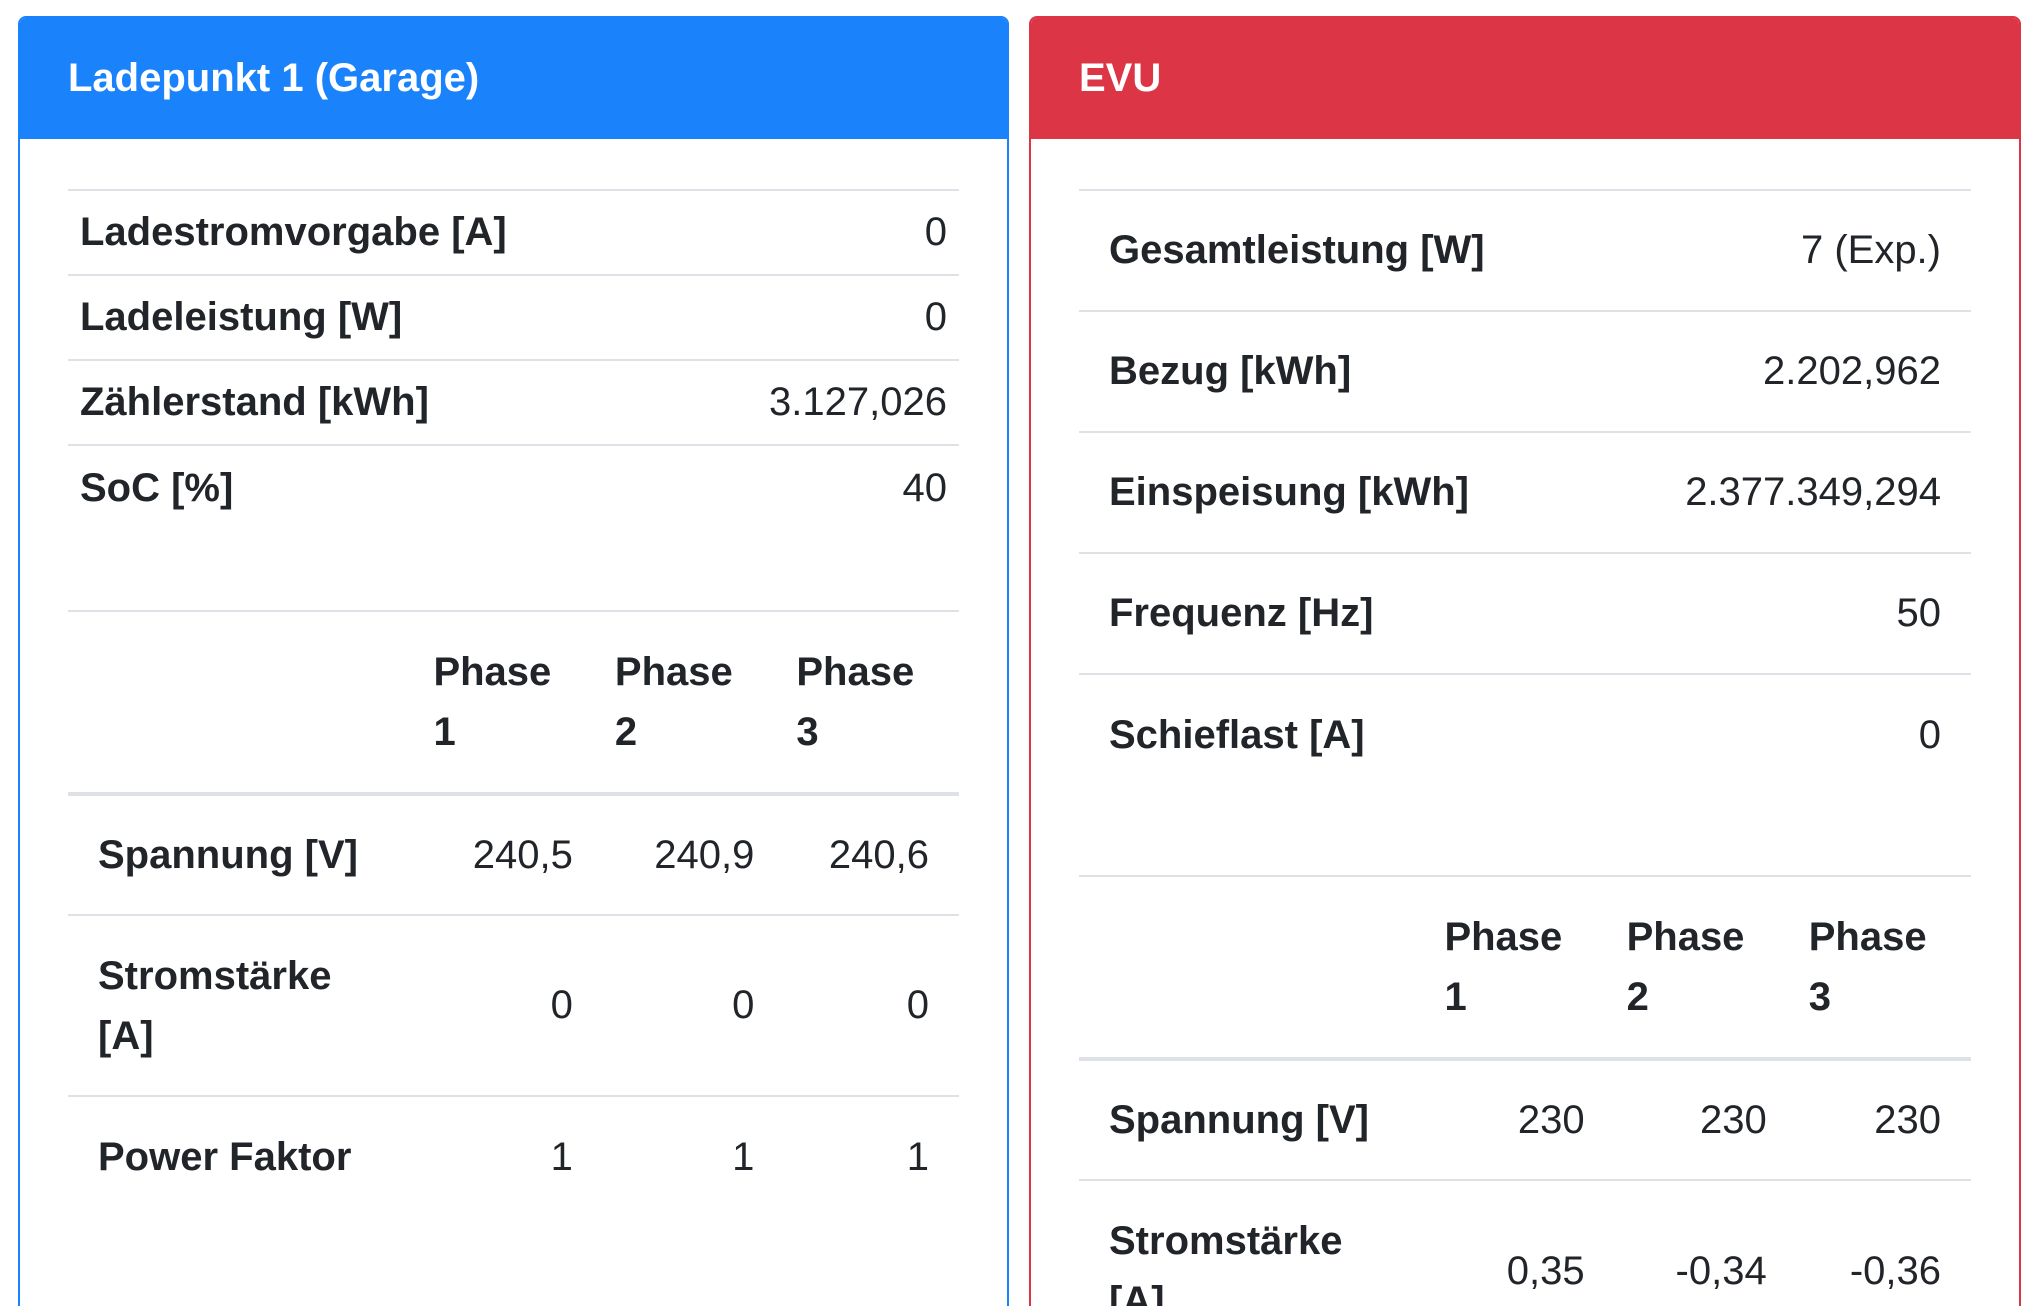  I want to click on table-row: SoC [%] 40, so click(513, 487).